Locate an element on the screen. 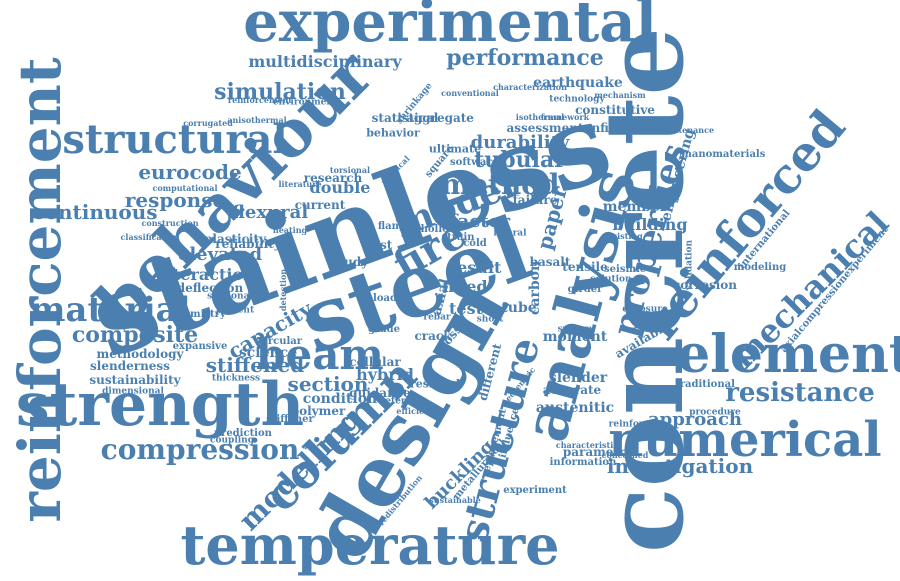 This screenshot has height=581, width=900. word-moment: moment is located at coordinates (575, 337).